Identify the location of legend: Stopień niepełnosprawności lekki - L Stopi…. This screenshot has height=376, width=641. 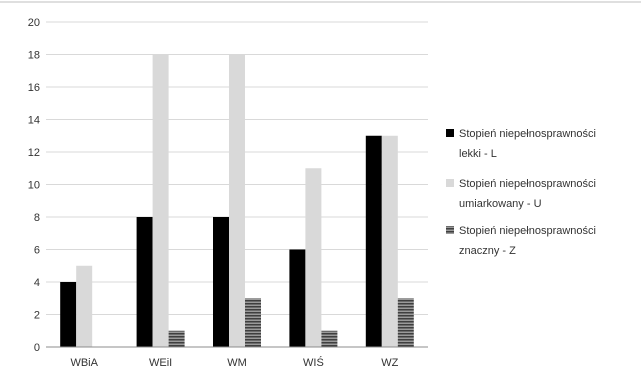
(521, 192).